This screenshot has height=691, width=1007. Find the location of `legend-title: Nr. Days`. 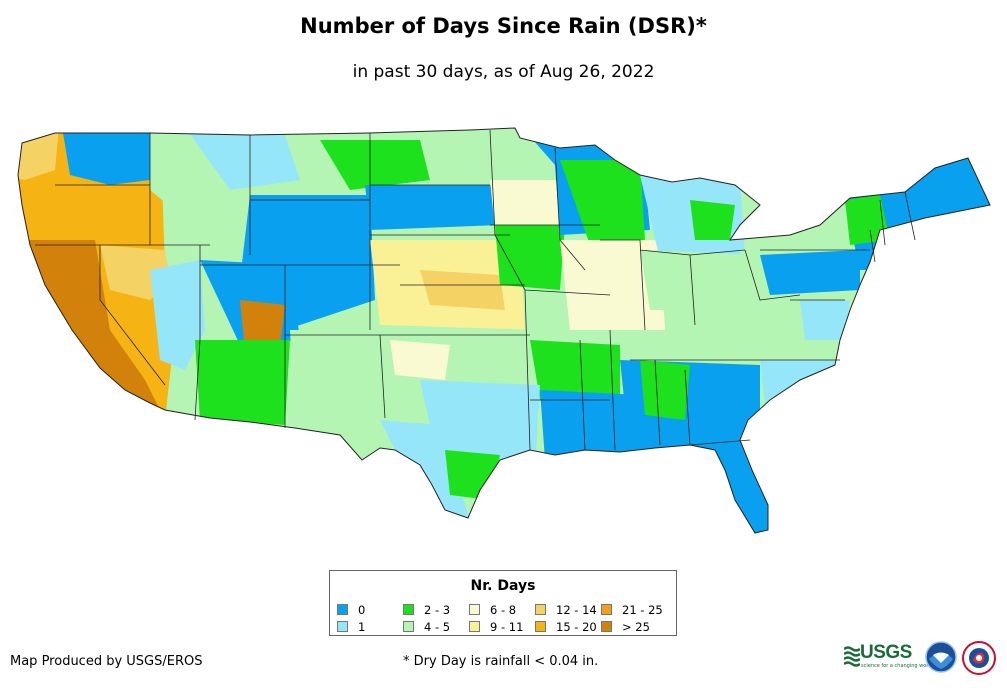

legend-title: Nr. Days is located at coordinates (503, 586).